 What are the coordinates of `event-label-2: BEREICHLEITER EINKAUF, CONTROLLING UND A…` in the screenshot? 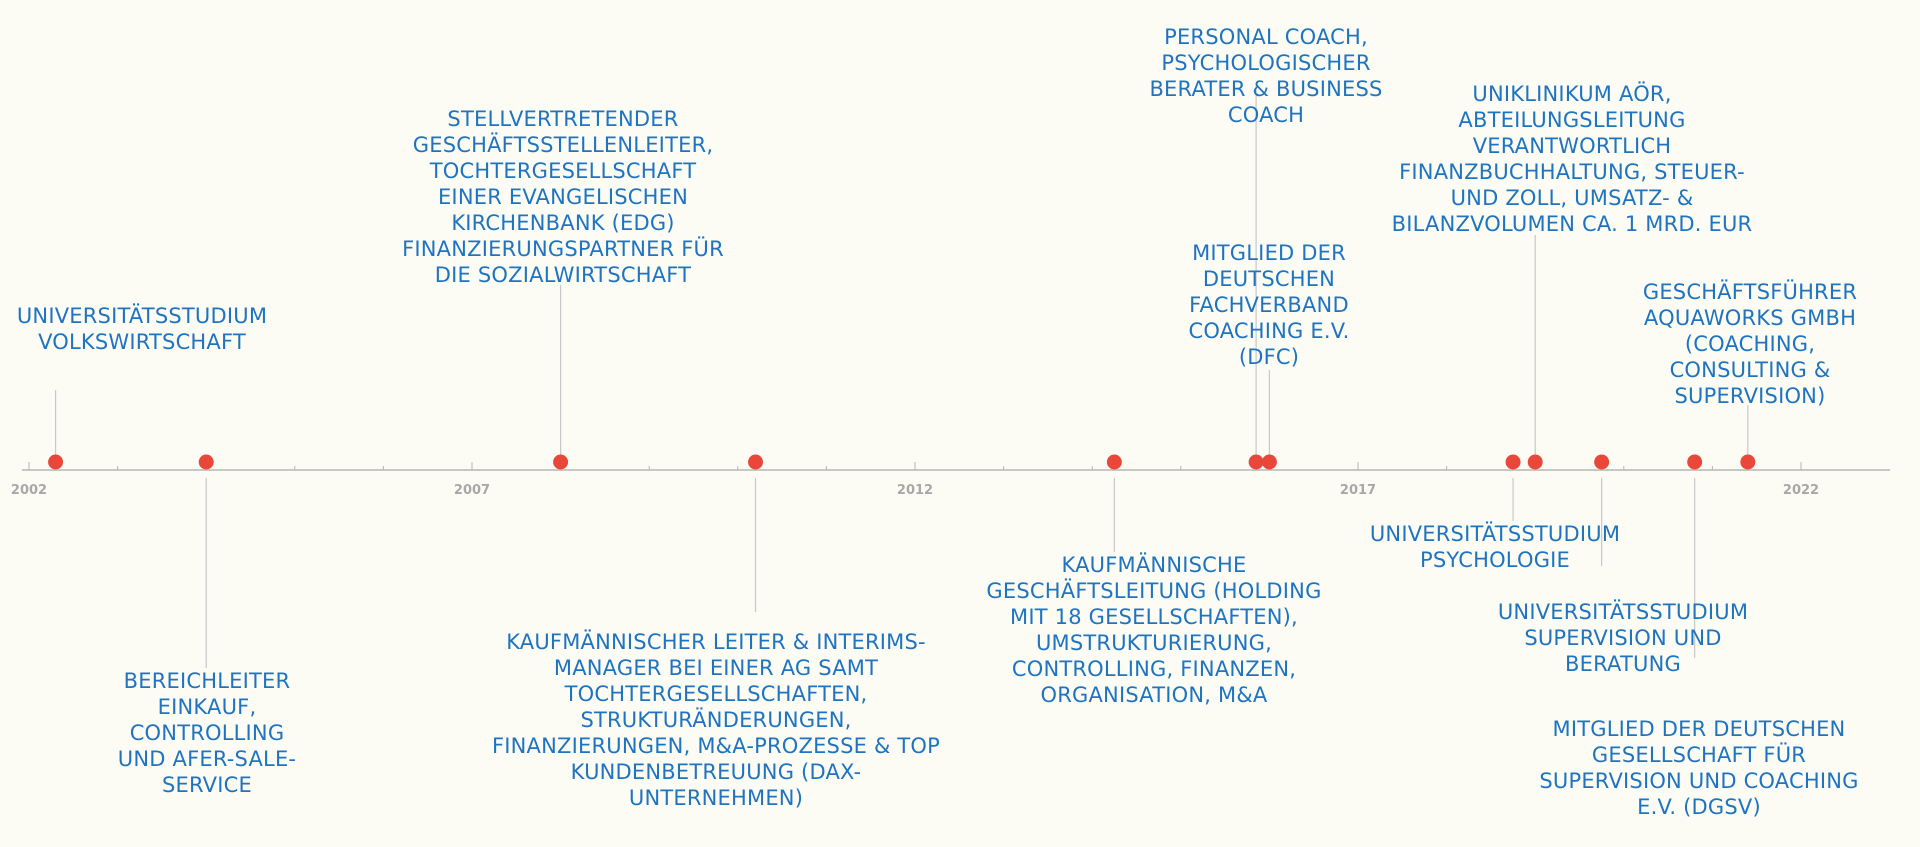 It's located at (207, 733).